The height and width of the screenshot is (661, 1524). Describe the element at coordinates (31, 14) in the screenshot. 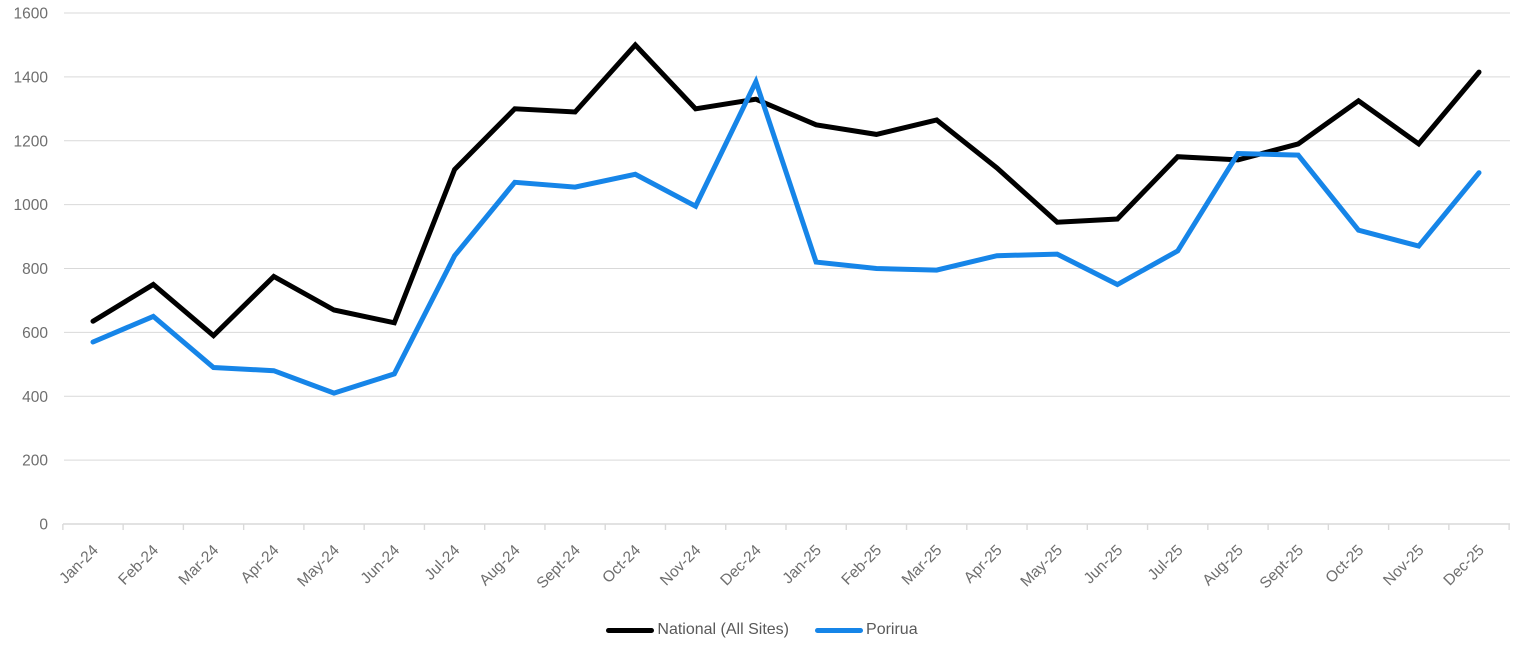

I see `y-axis-tick-label: 1600` at that location.